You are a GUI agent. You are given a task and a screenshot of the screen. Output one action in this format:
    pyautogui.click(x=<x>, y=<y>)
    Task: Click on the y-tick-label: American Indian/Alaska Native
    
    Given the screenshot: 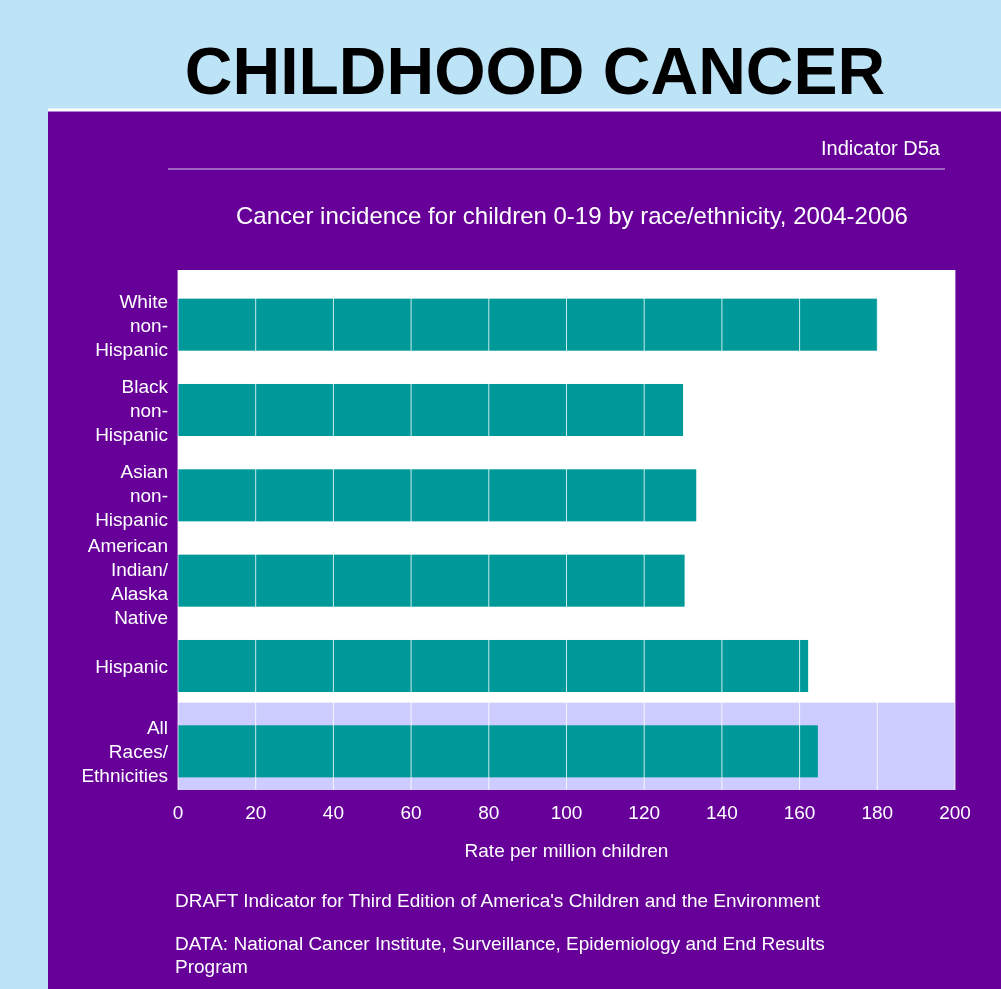 What is the action you would take?
    pyautogui.click(x=128, y=581)
    